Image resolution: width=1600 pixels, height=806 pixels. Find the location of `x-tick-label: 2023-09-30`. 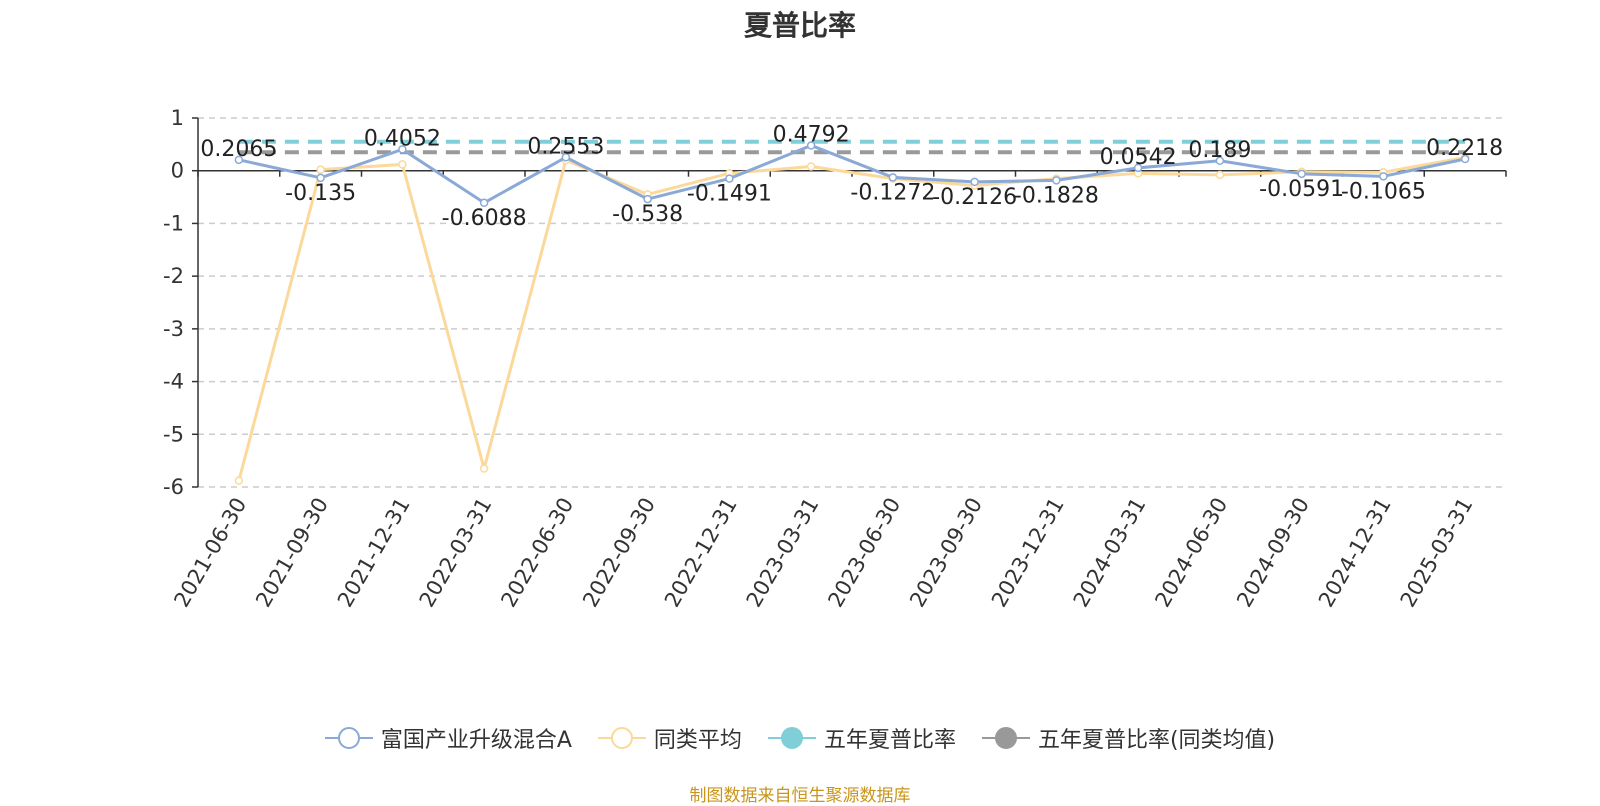

x-tick-label: 2023-09-30 is located at coordinates (946, 553).